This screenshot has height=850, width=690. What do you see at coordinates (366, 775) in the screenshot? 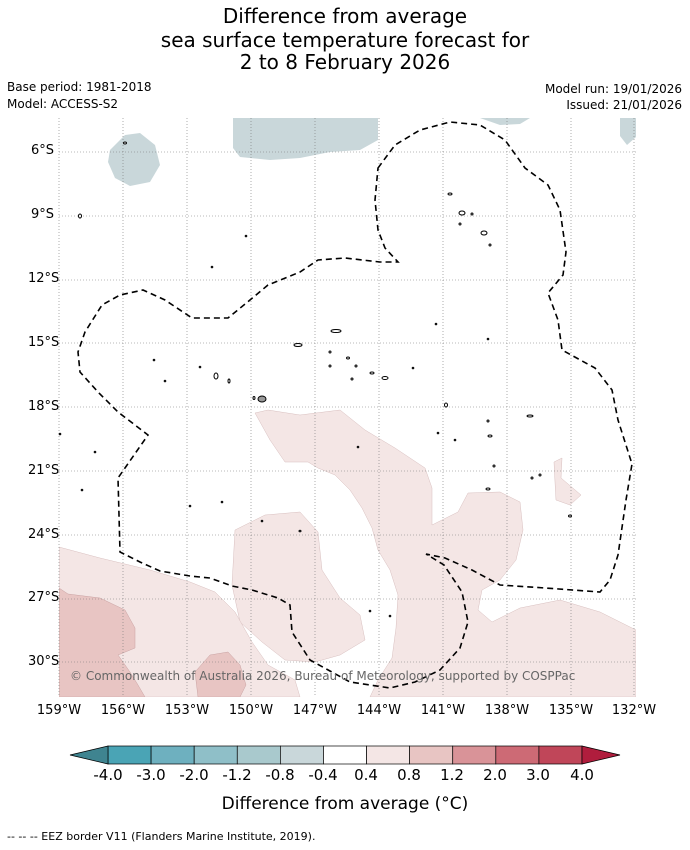
I see `colorbar-label: 0.4` at bounding box center [366, 775].